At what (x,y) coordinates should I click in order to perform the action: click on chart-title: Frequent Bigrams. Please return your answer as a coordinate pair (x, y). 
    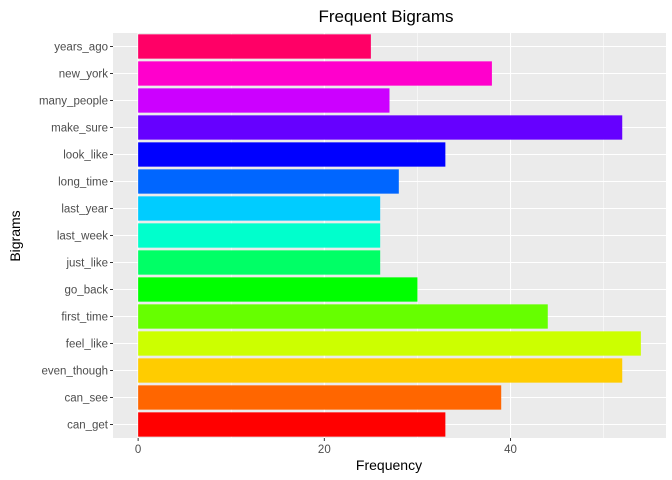
    Looking at the image, I should click on (385, 16).